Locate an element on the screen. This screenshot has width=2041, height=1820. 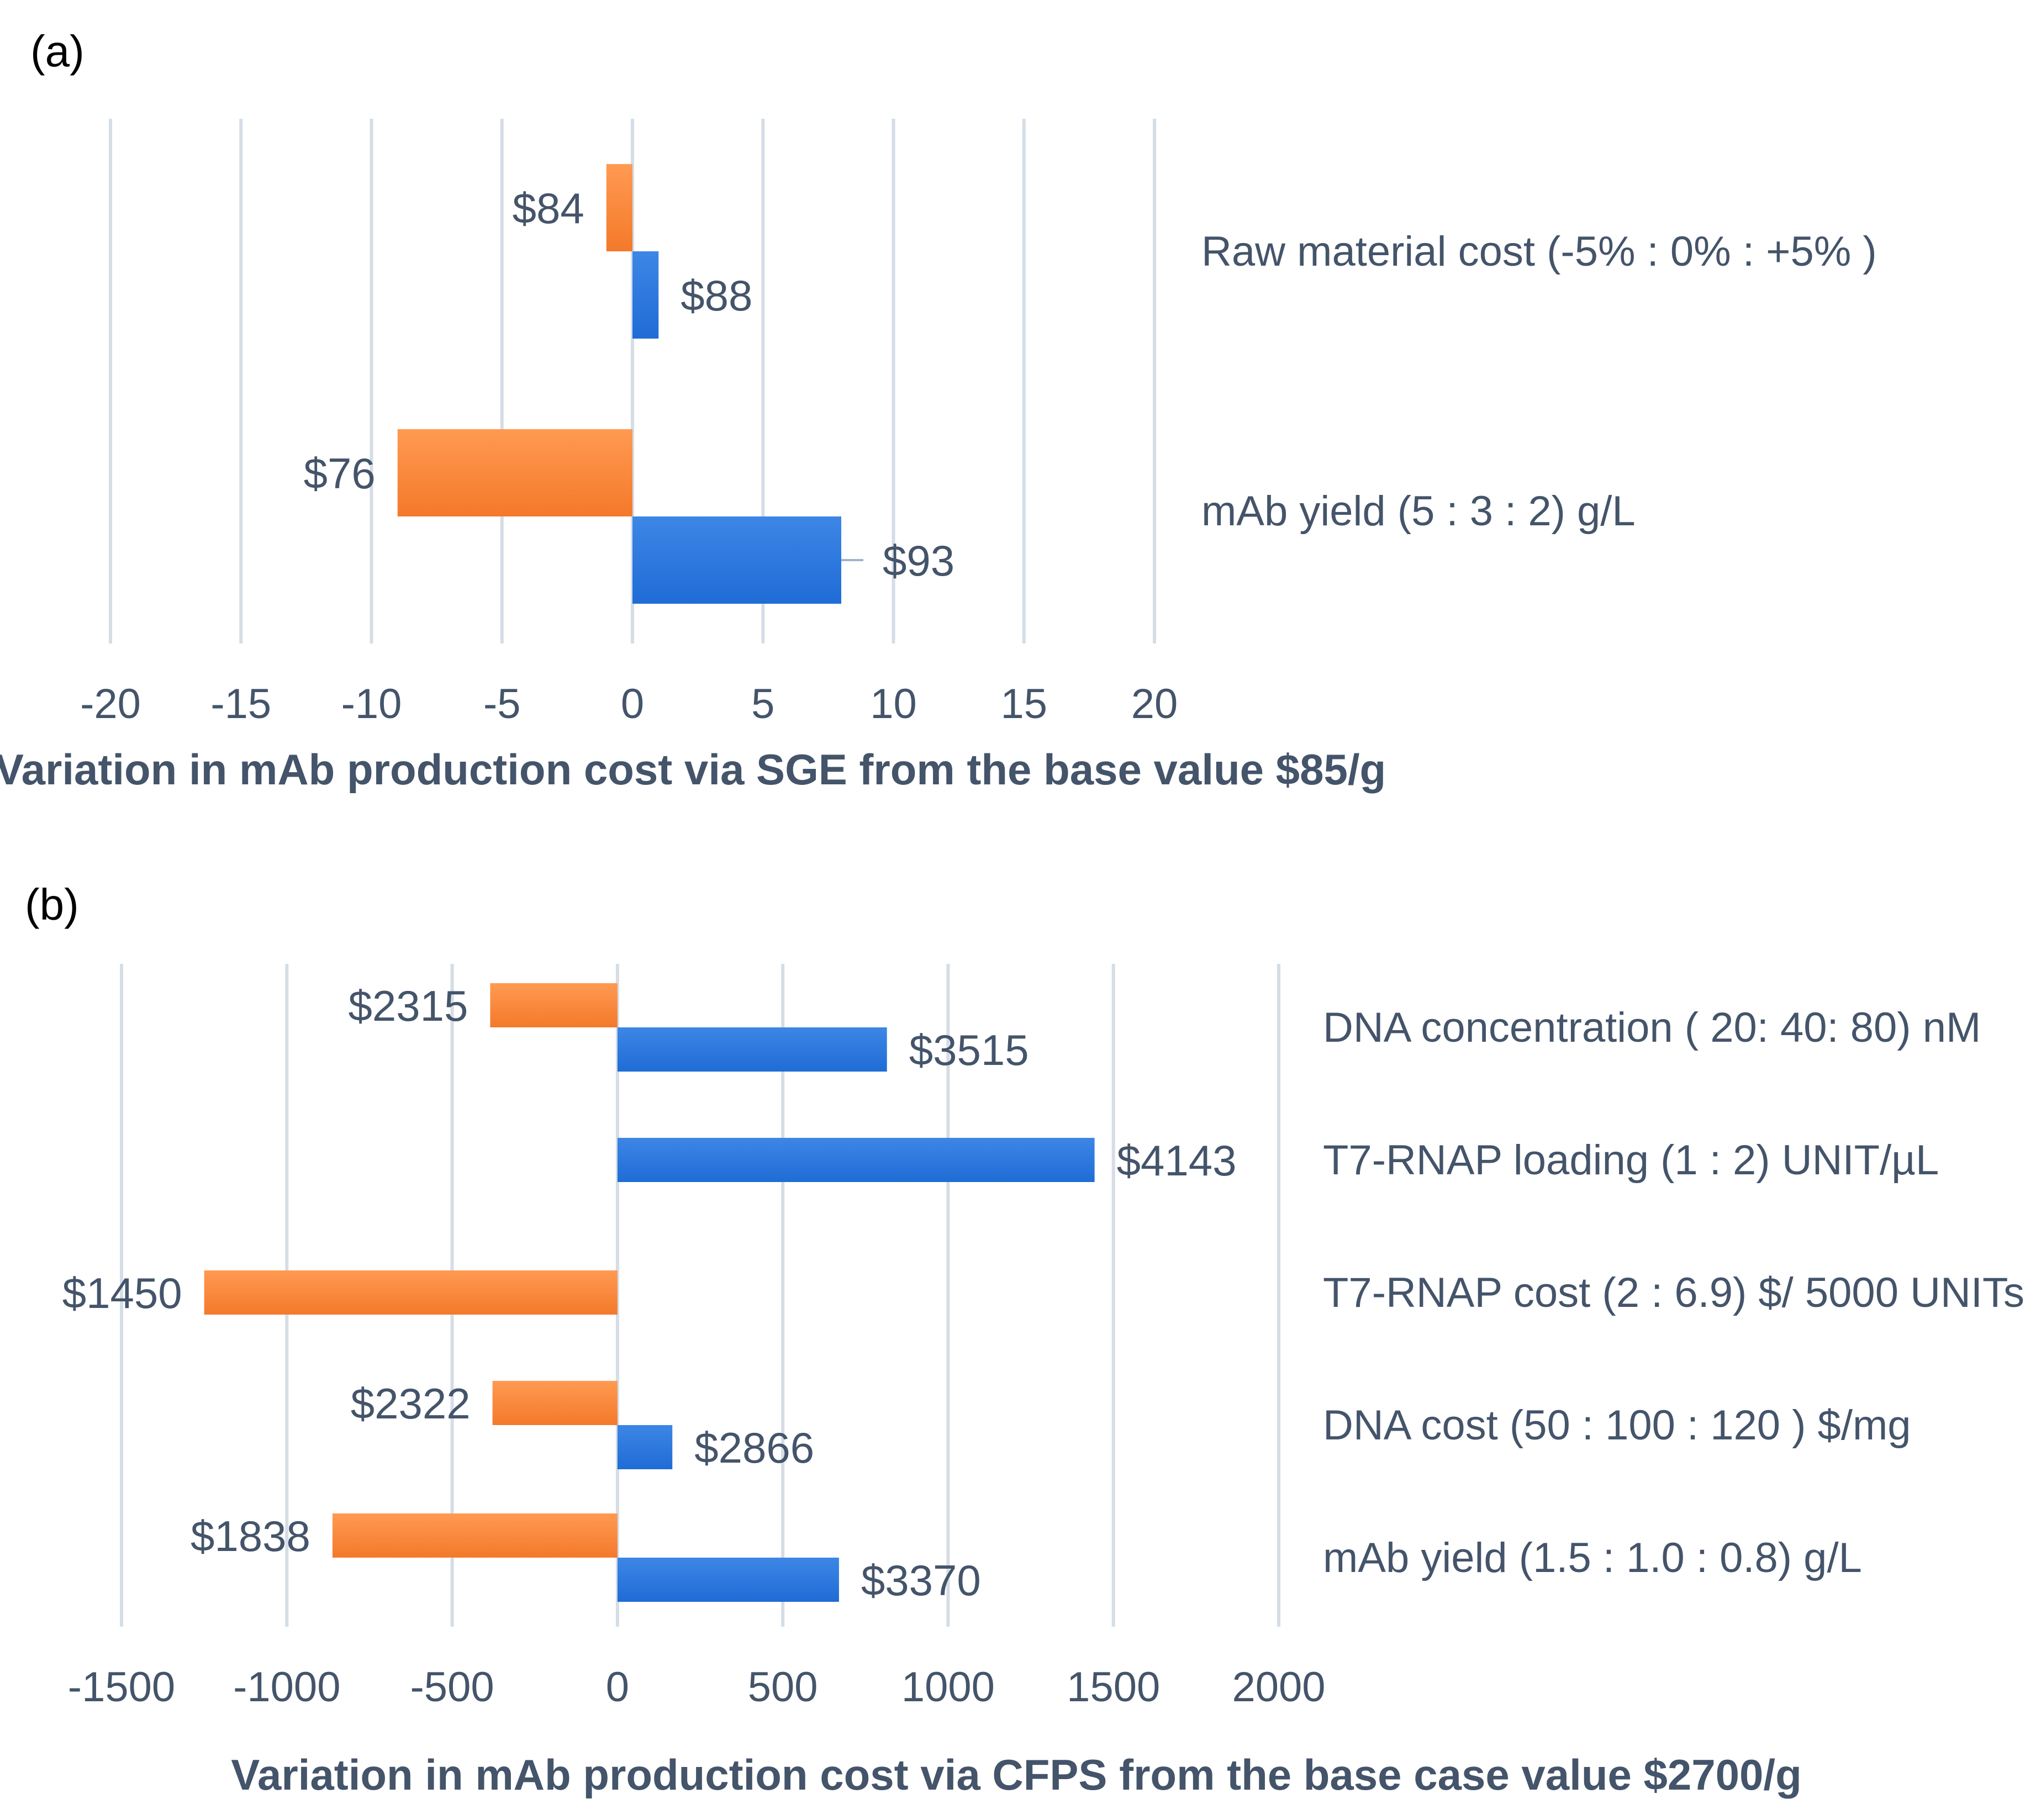
data-label-low-2: $1450 is located at coordinates (122, 1293).